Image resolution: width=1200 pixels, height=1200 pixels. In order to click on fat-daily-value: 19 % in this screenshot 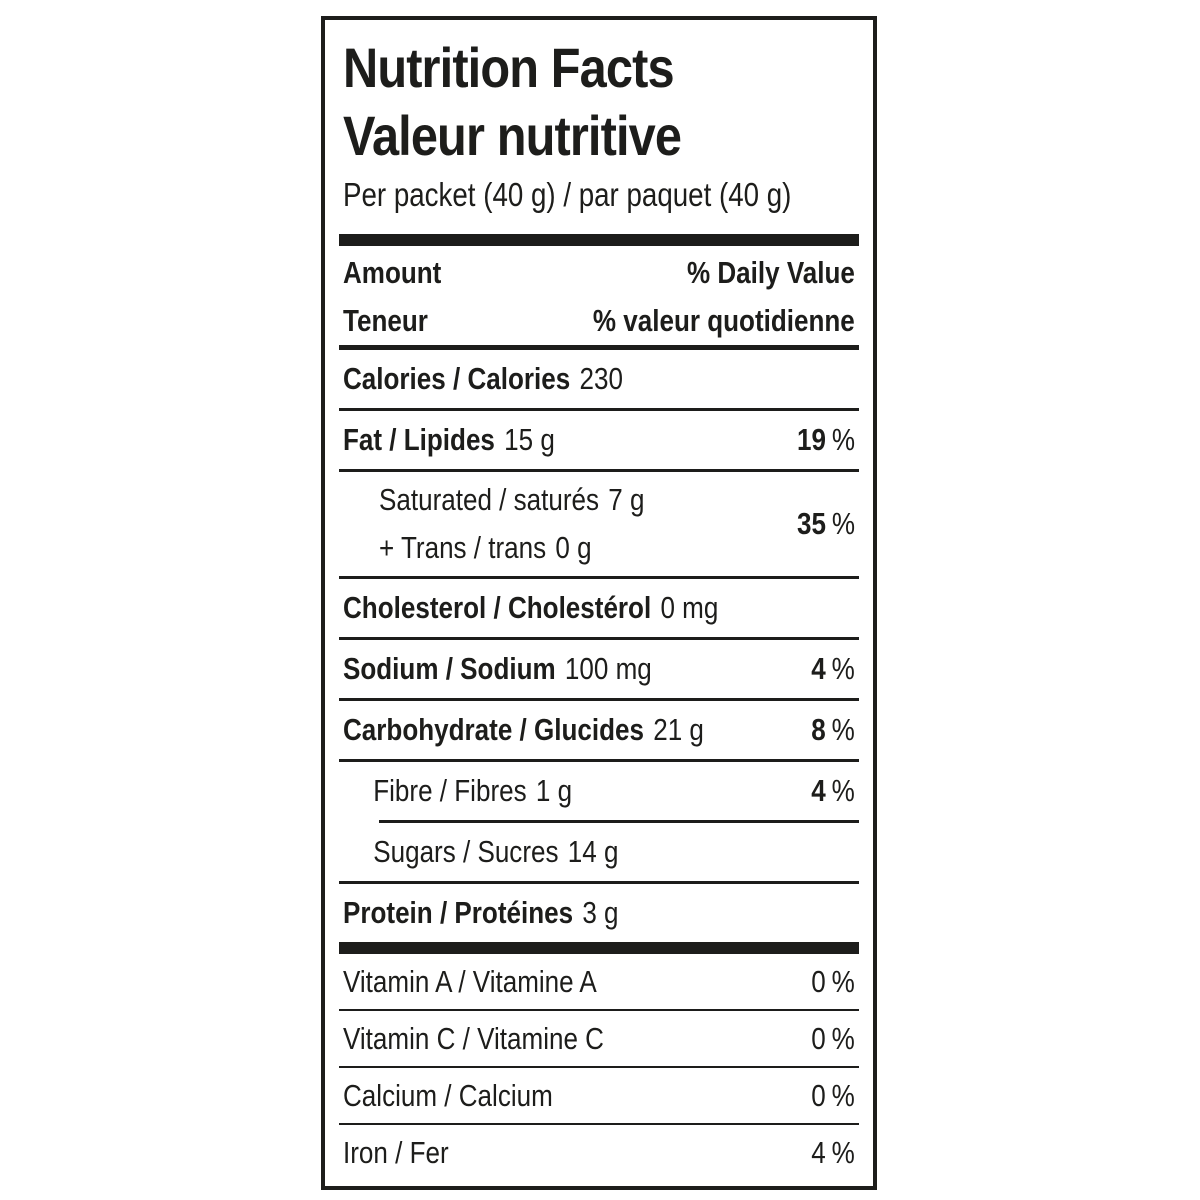, I will do `click(825, 439)`.